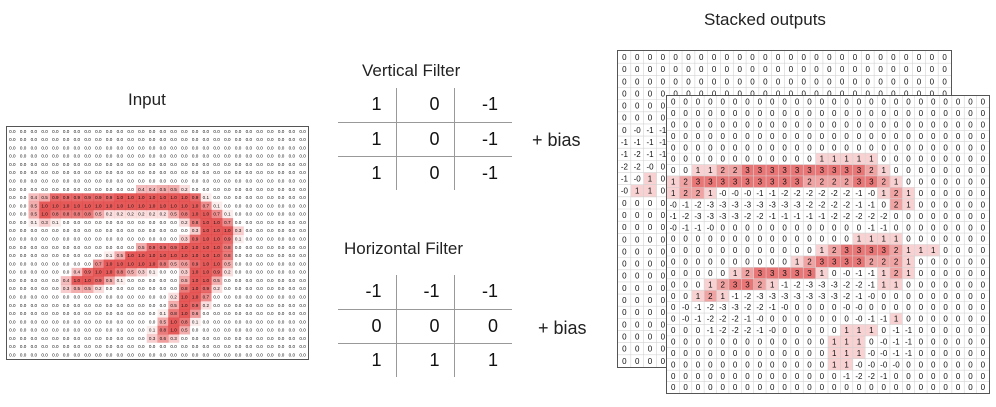 This screenshot has width=996, height=407. Describe the element at coordinates (638, 179) in the screenshot. I see `output-back-cell: -0` at that location.